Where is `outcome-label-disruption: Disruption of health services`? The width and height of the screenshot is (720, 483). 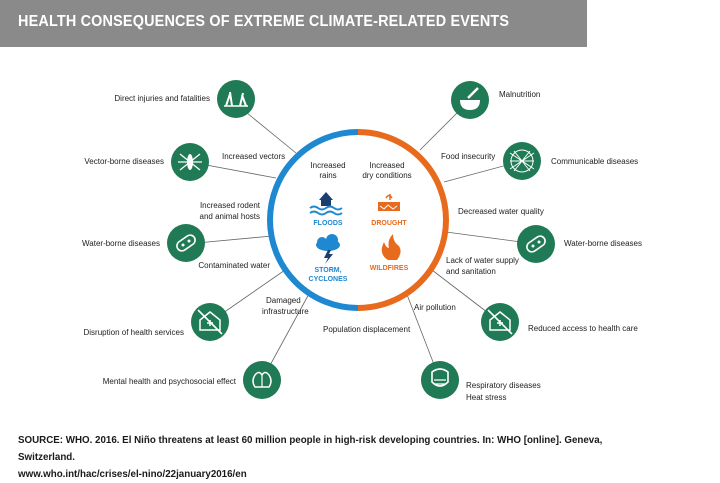
outcome-label-disruption: Disruption of health services is located at coordinates (134, 332).